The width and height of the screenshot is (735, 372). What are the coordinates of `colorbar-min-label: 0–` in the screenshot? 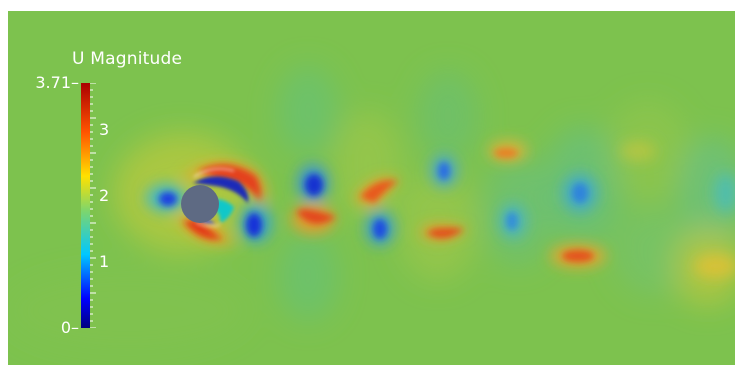 It's located at (69, 327).